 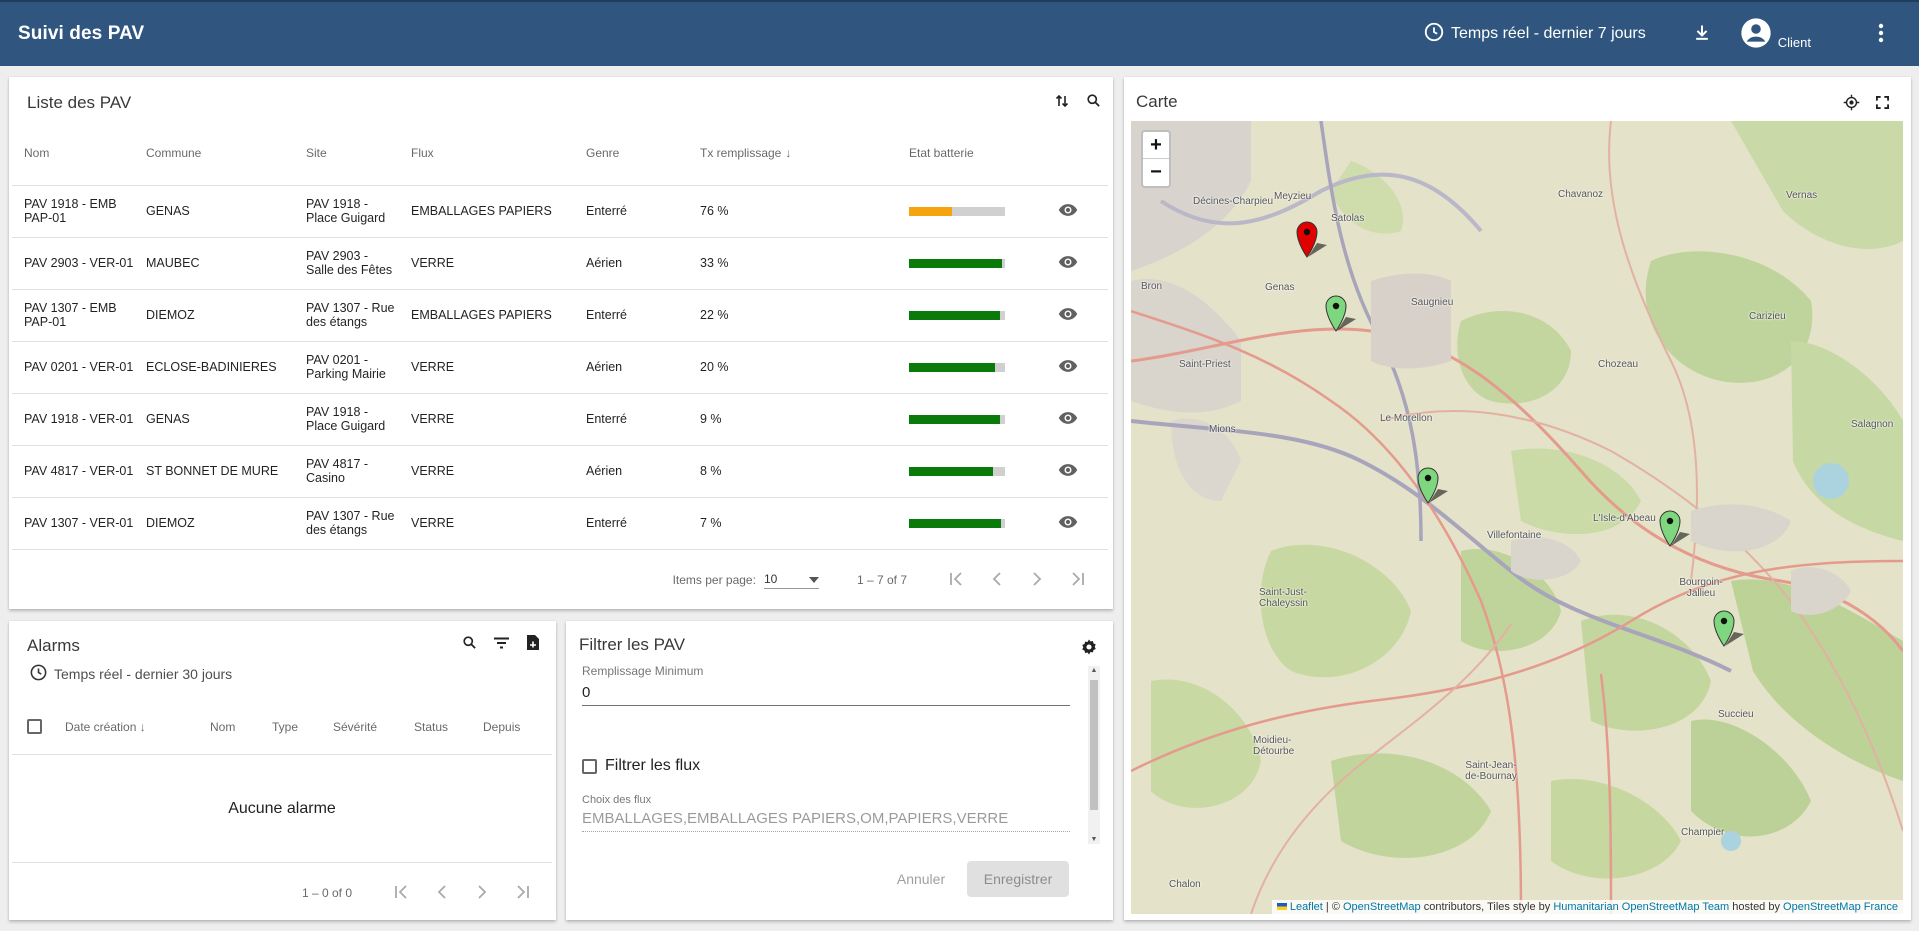 What do you see at coordinates (955, 315) in the screenshot?
I see `battery-bar-fill` at bounding box center [955, 315].